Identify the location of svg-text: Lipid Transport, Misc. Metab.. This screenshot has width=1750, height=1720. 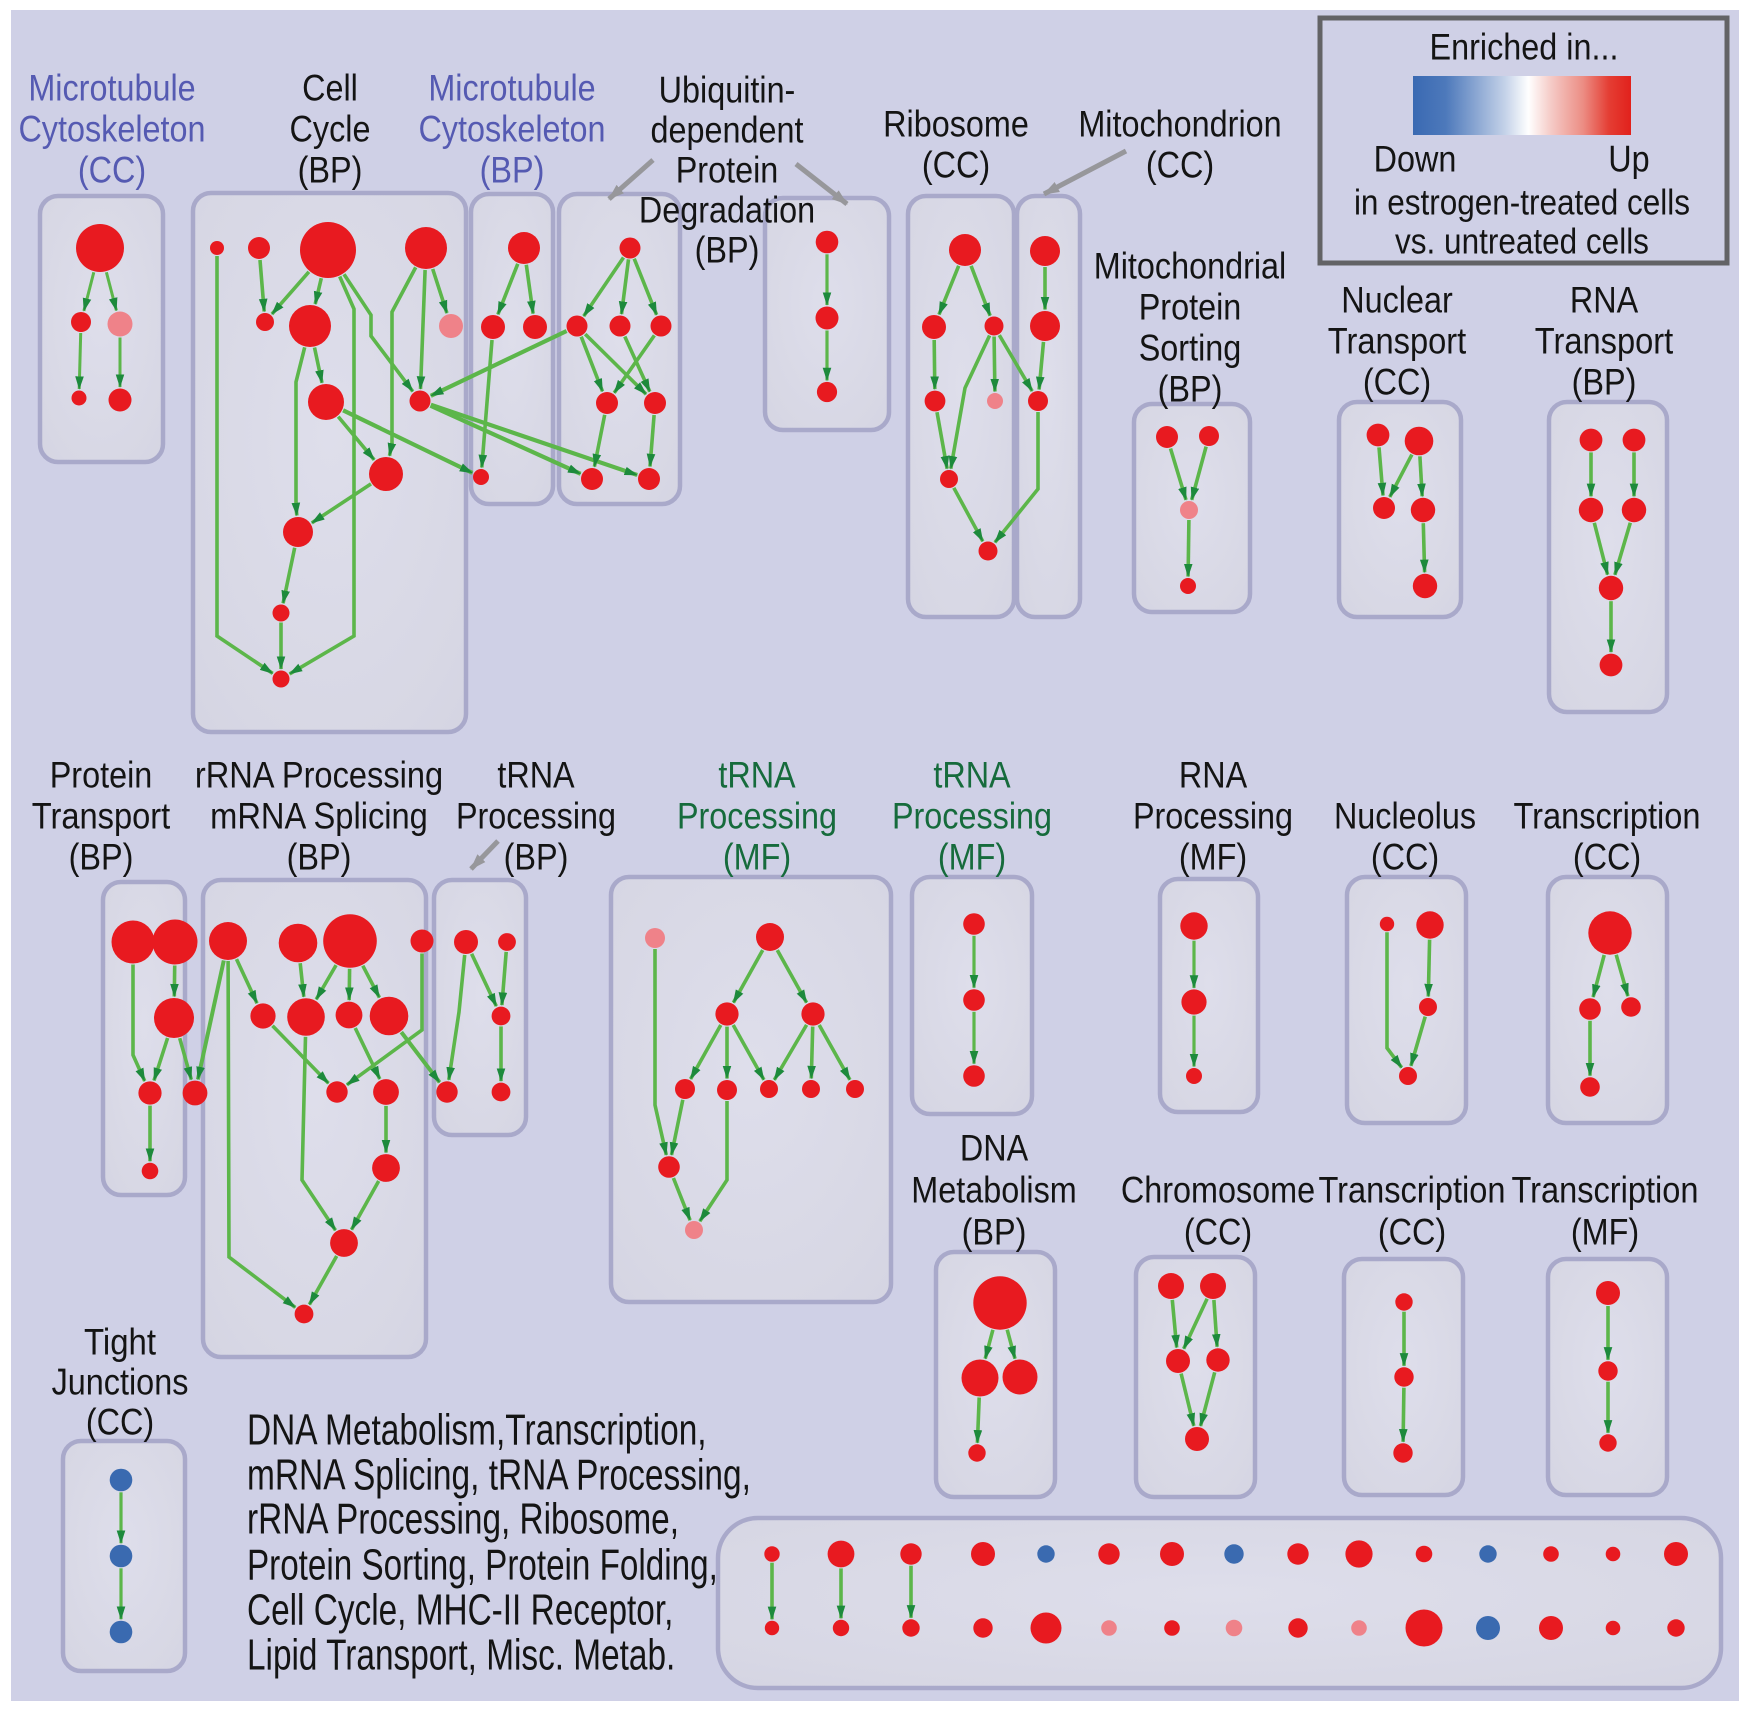
(461, 1655).